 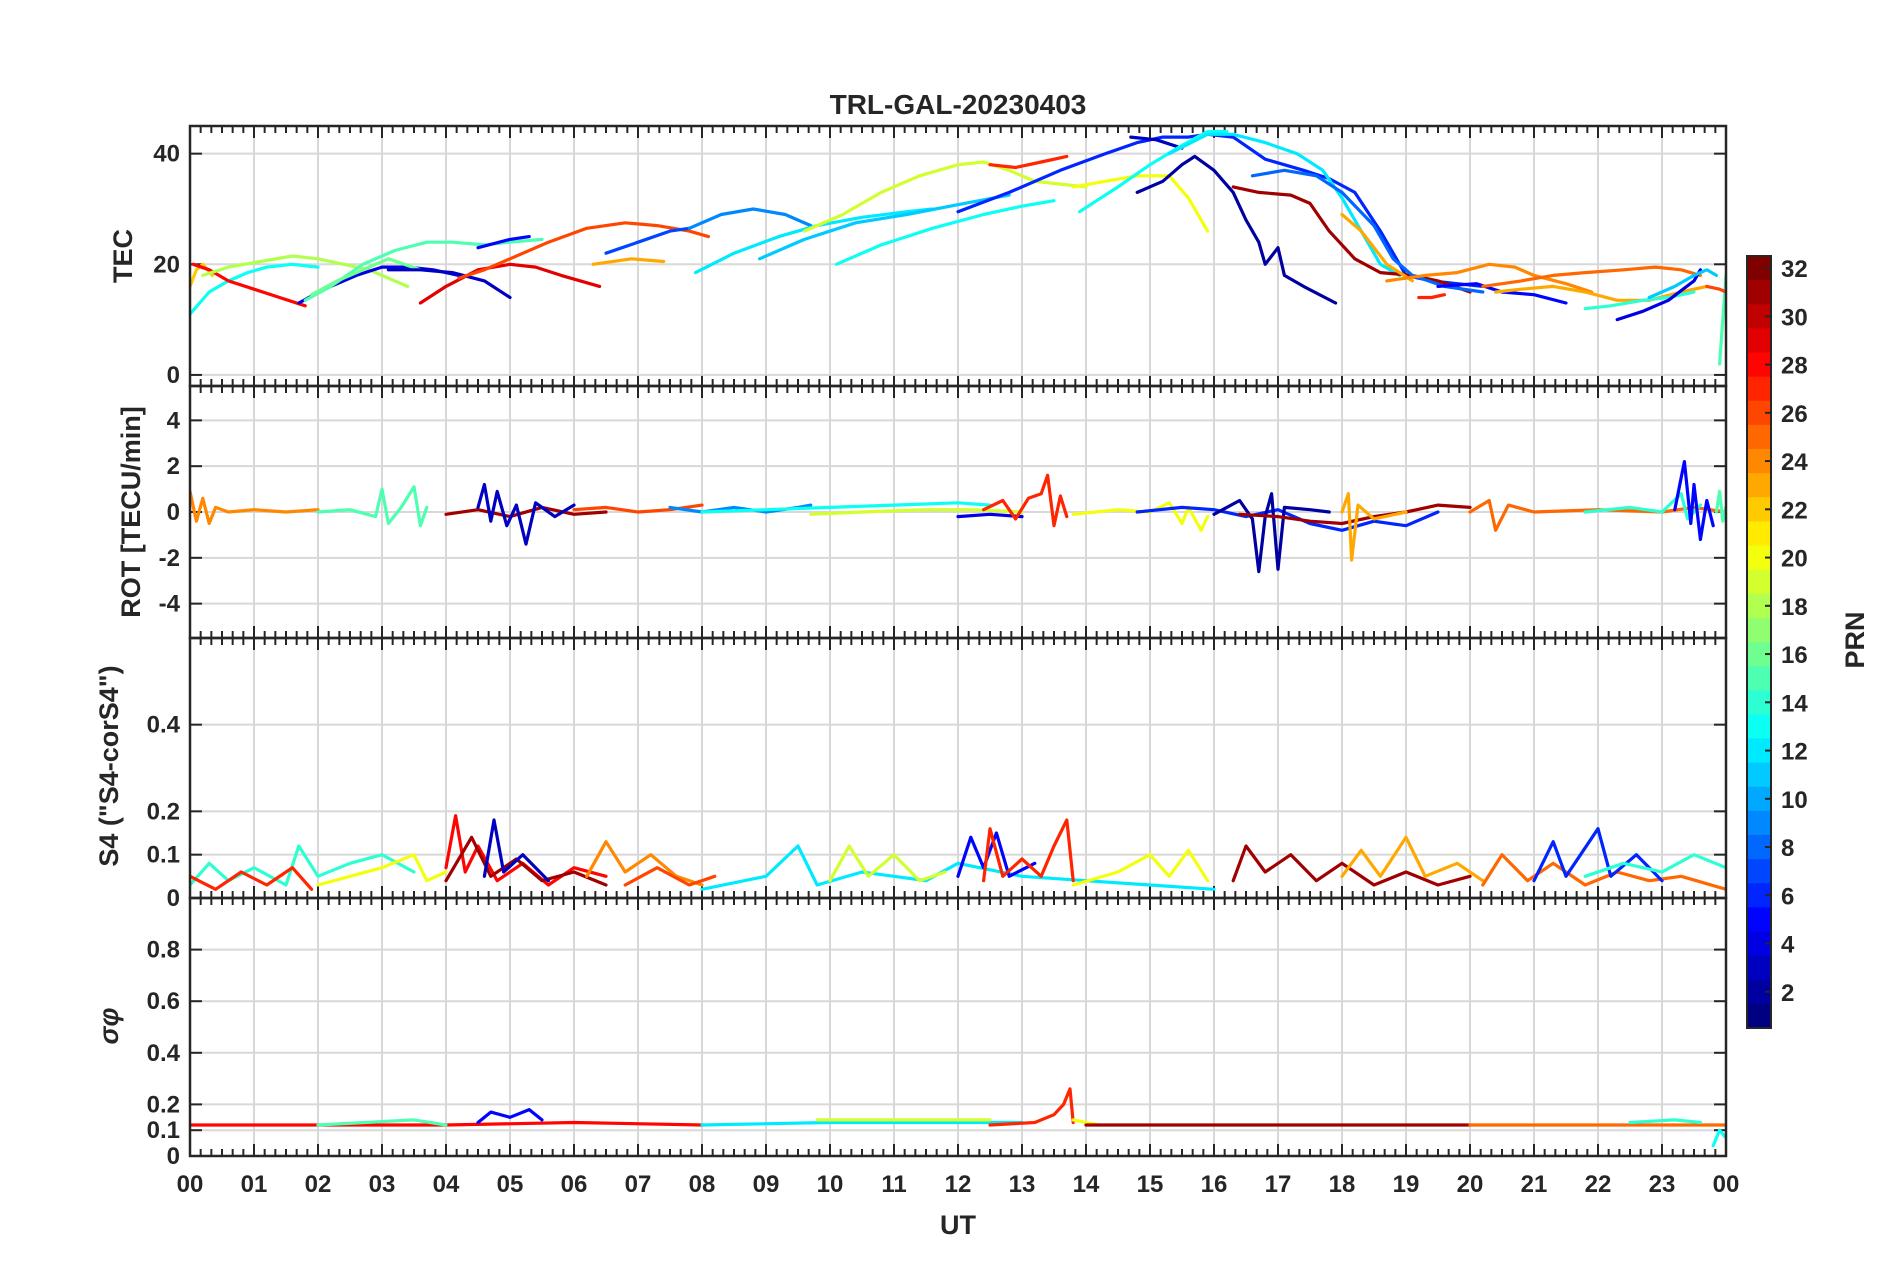 I want to click on y-tick-label: 4, so click(x=174, y=420).